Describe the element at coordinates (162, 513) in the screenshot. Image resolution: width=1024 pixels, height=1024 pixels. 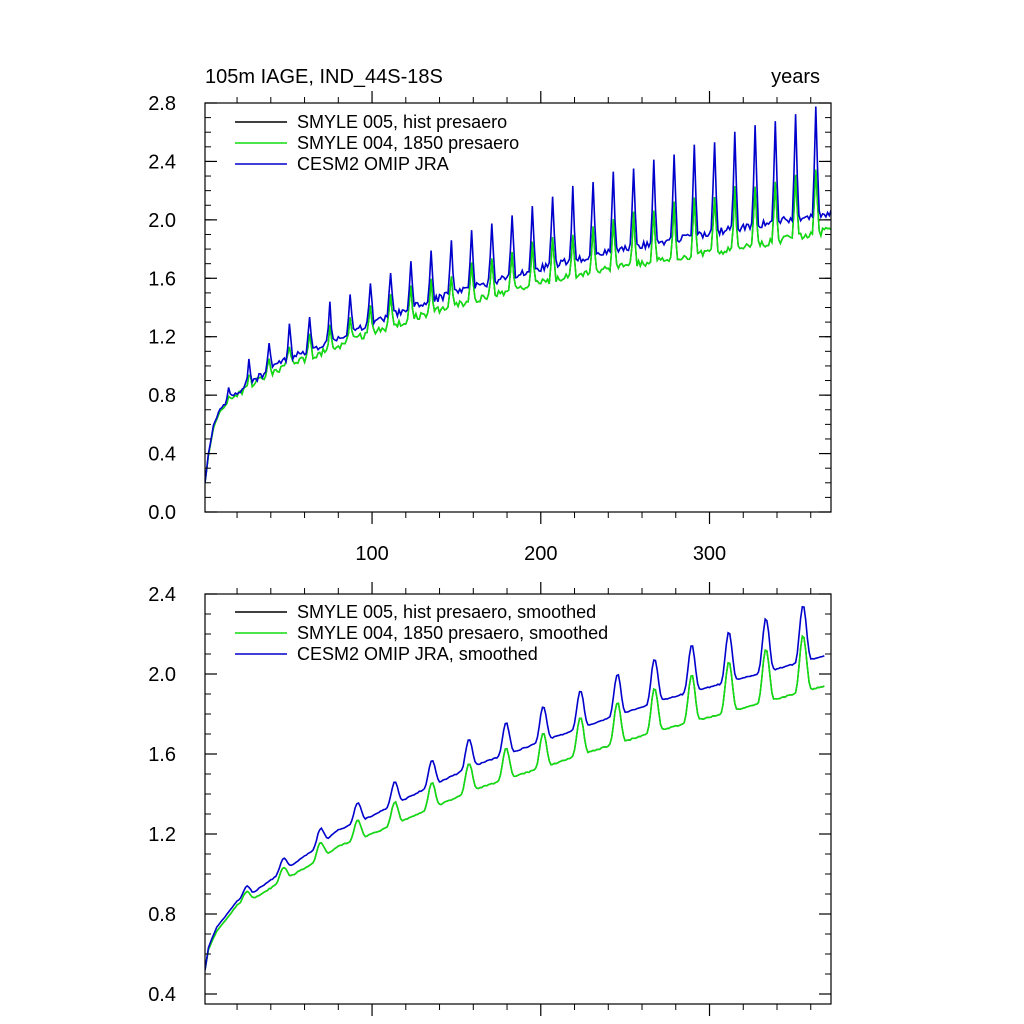
I see `y-tick-label: 0.0` at that location.